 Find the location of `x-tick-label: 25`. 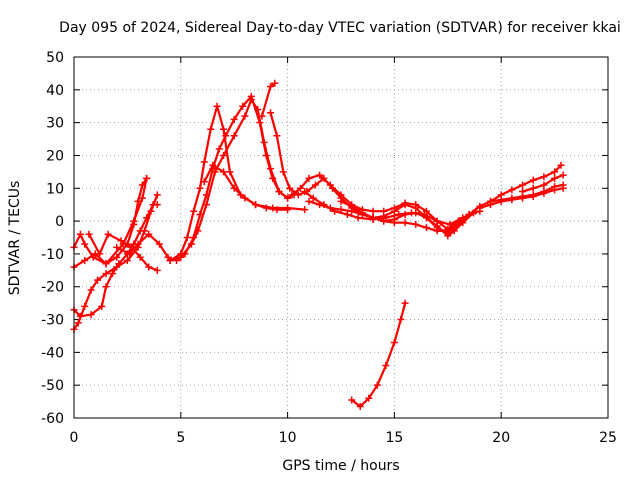

x-tick-label: 25 is located at coordinates (608, 438).